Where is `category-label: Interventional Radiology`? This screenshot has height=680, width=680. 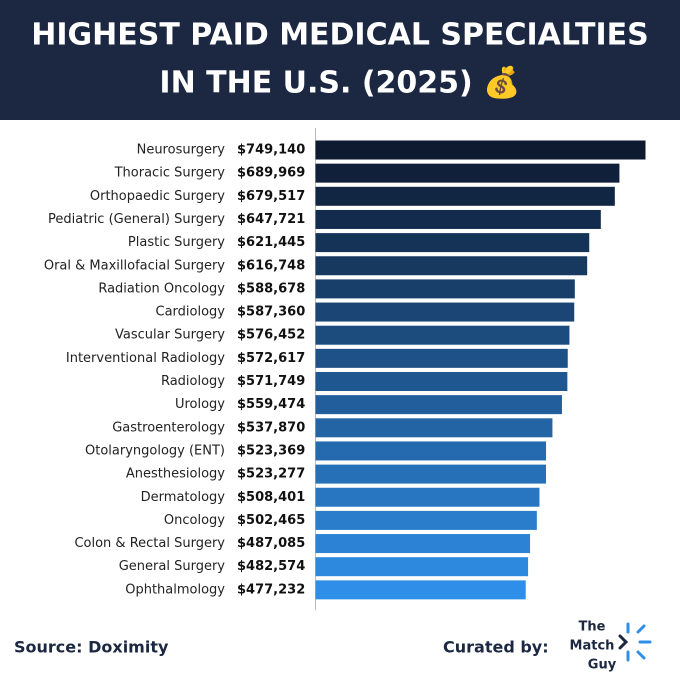
category-label: Interventional Radiology is located at coordinates (145, 358).